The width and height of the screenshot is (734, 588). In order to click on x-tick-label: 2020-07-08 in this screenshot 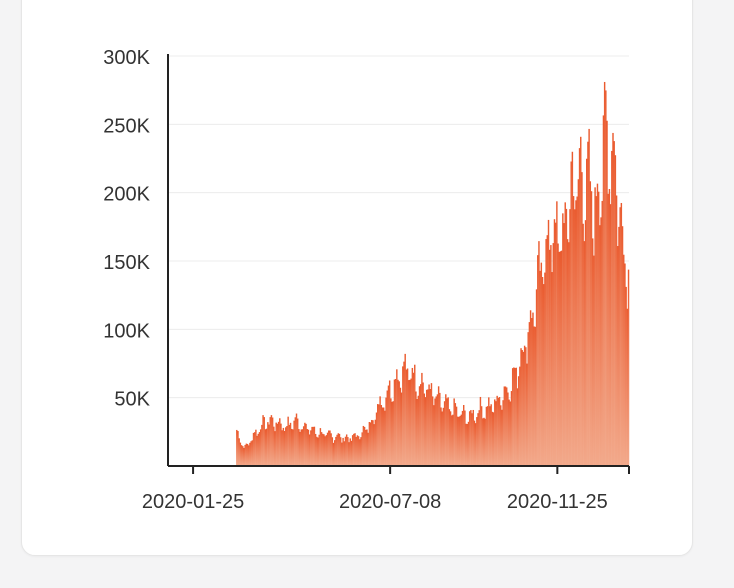, I will do `click(390, 502)`.